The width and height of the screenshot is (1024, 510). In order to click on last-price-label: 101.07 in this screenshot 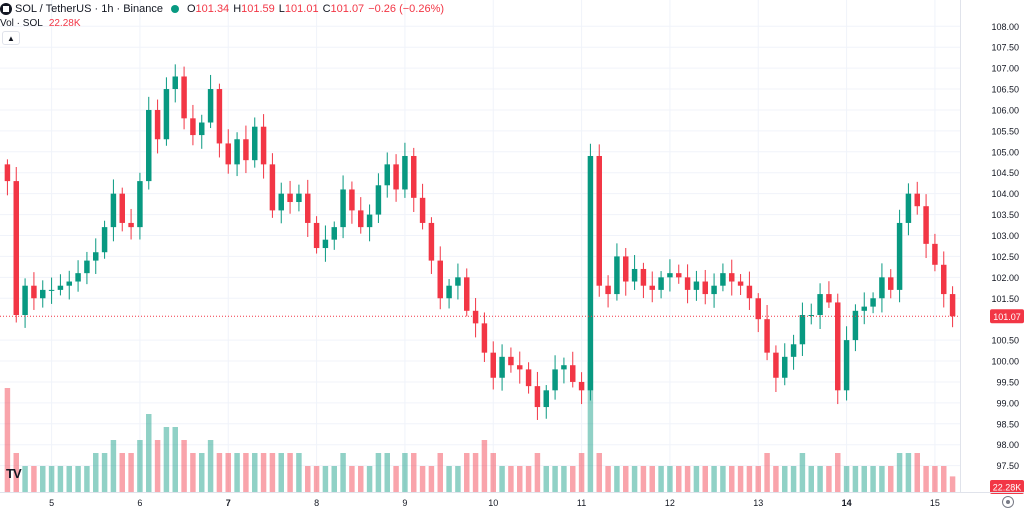, I will do `click(1007, 317)`.